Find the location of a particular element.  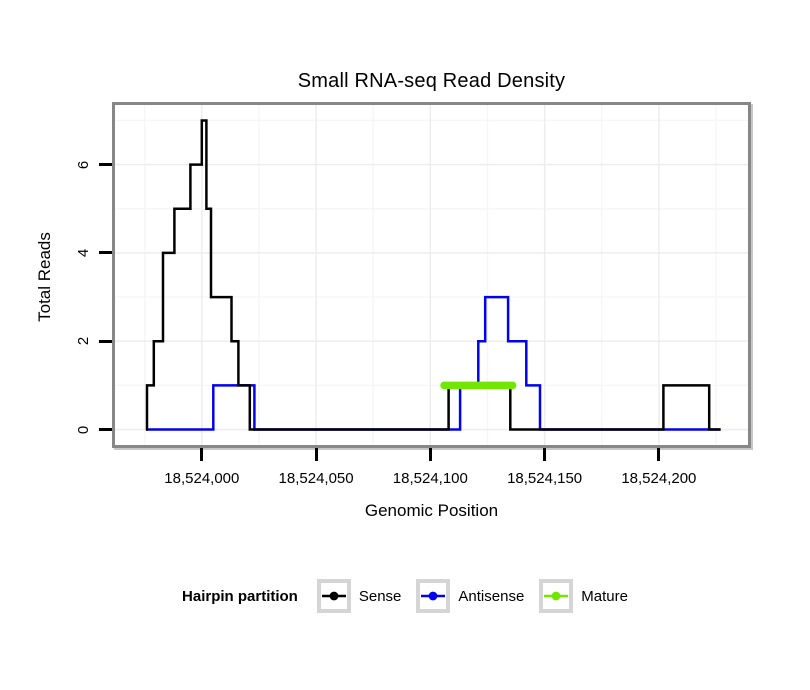

legend-key-mature is located at coordinates (556, 596).